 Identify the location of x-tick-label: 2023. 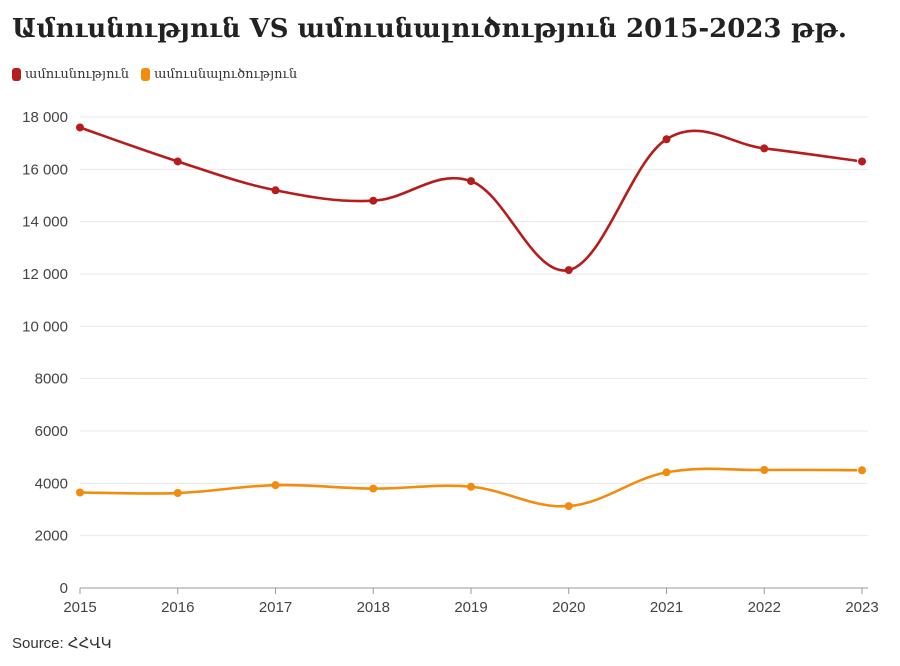
(861, 607).